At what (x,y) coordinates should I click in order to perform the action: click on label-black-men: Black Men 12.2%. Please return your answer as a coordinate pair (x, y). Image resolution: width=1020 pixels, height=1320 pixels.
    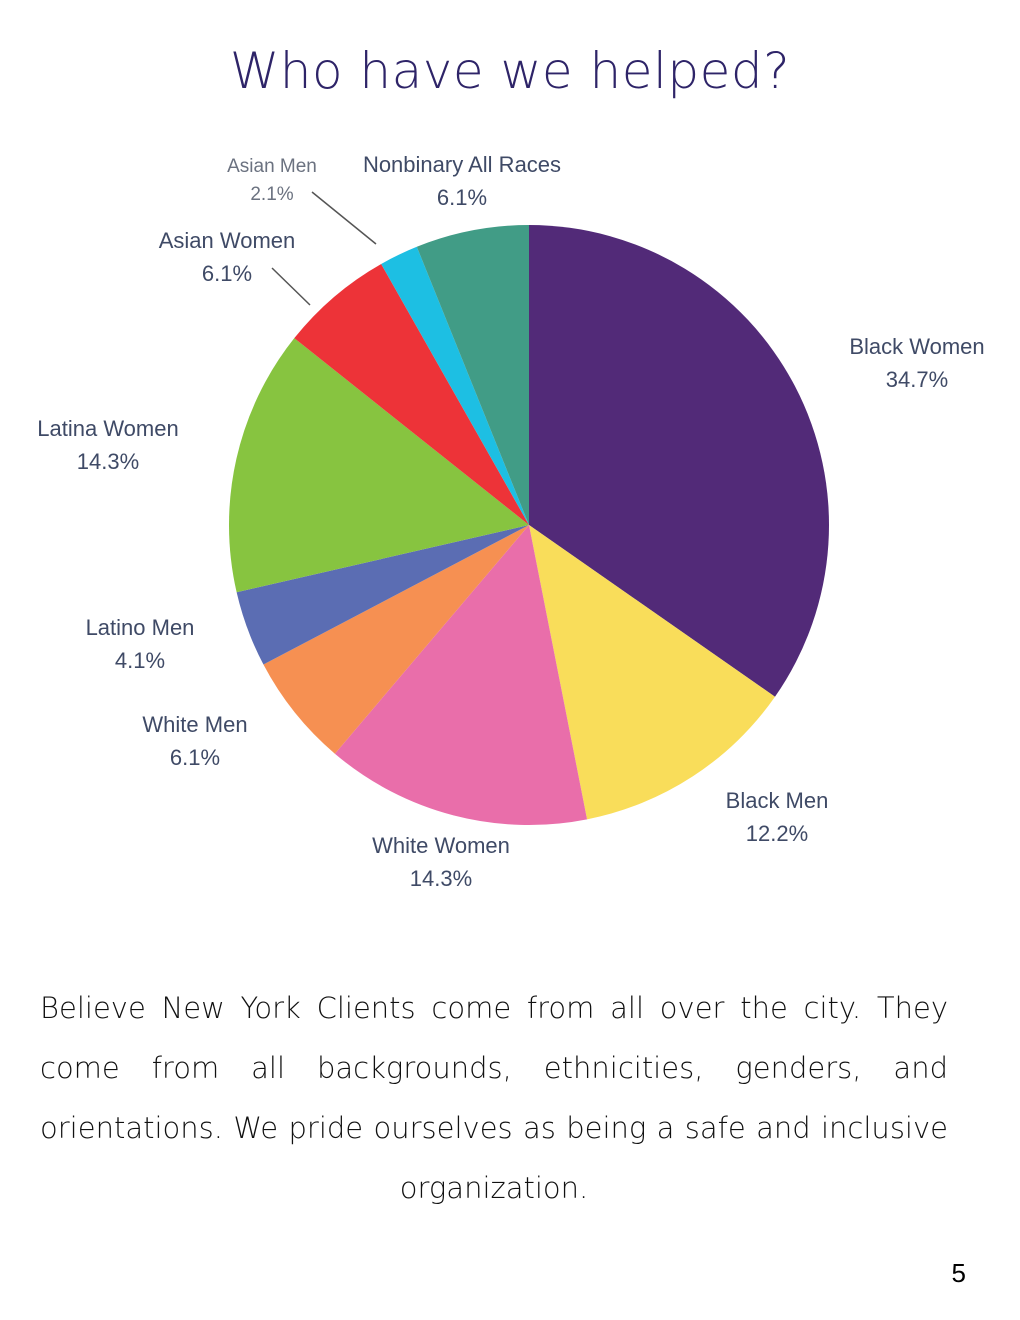
    Looking at the image, I should click on (777, 817).